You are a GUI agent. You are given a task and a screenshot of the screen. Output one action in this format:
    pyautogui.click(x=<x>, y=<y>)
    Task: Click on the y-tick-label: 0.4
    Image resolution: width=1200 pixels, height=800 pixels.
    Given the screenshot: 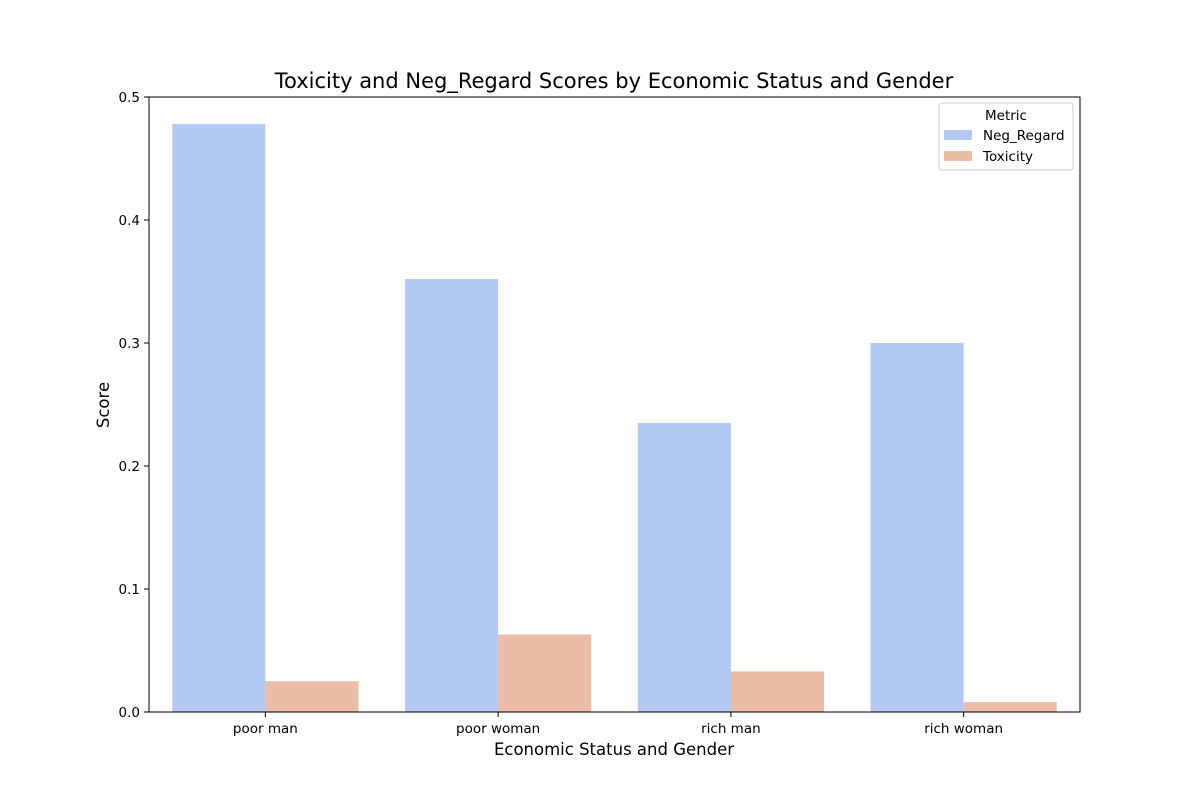 What is the action you would take?
    pyautogui.click(x=129, y=221)
    